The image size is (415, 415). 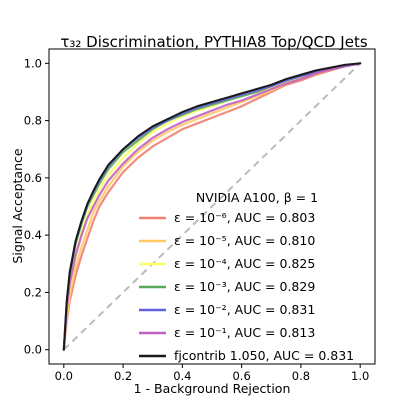 What do you see at coordinates (64, 376) in the screenshot?
I see `x-tick-label-0: 0.0` at bounding box center [64, 376].